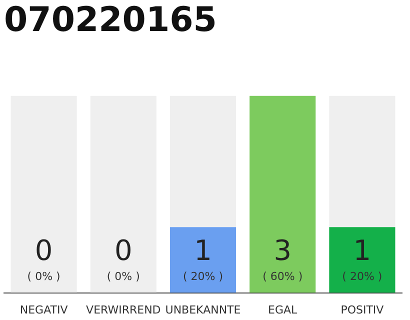 The height and width of the screenshot is (320, 410). What do you see at coordinates (362, 309) in the screenshot?
I see `x-tick-label: POSITIV` at bounding box center [362, 309].